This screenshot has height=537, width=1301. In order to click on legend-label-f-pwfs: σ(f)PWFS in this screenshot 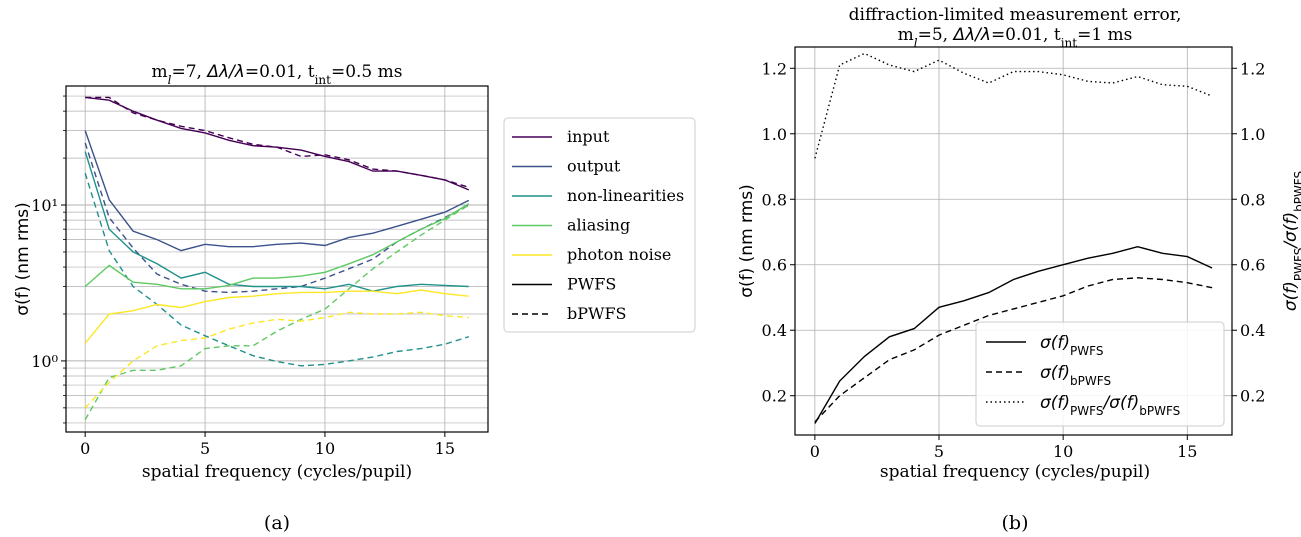, I will do `click(1071, 345)`.